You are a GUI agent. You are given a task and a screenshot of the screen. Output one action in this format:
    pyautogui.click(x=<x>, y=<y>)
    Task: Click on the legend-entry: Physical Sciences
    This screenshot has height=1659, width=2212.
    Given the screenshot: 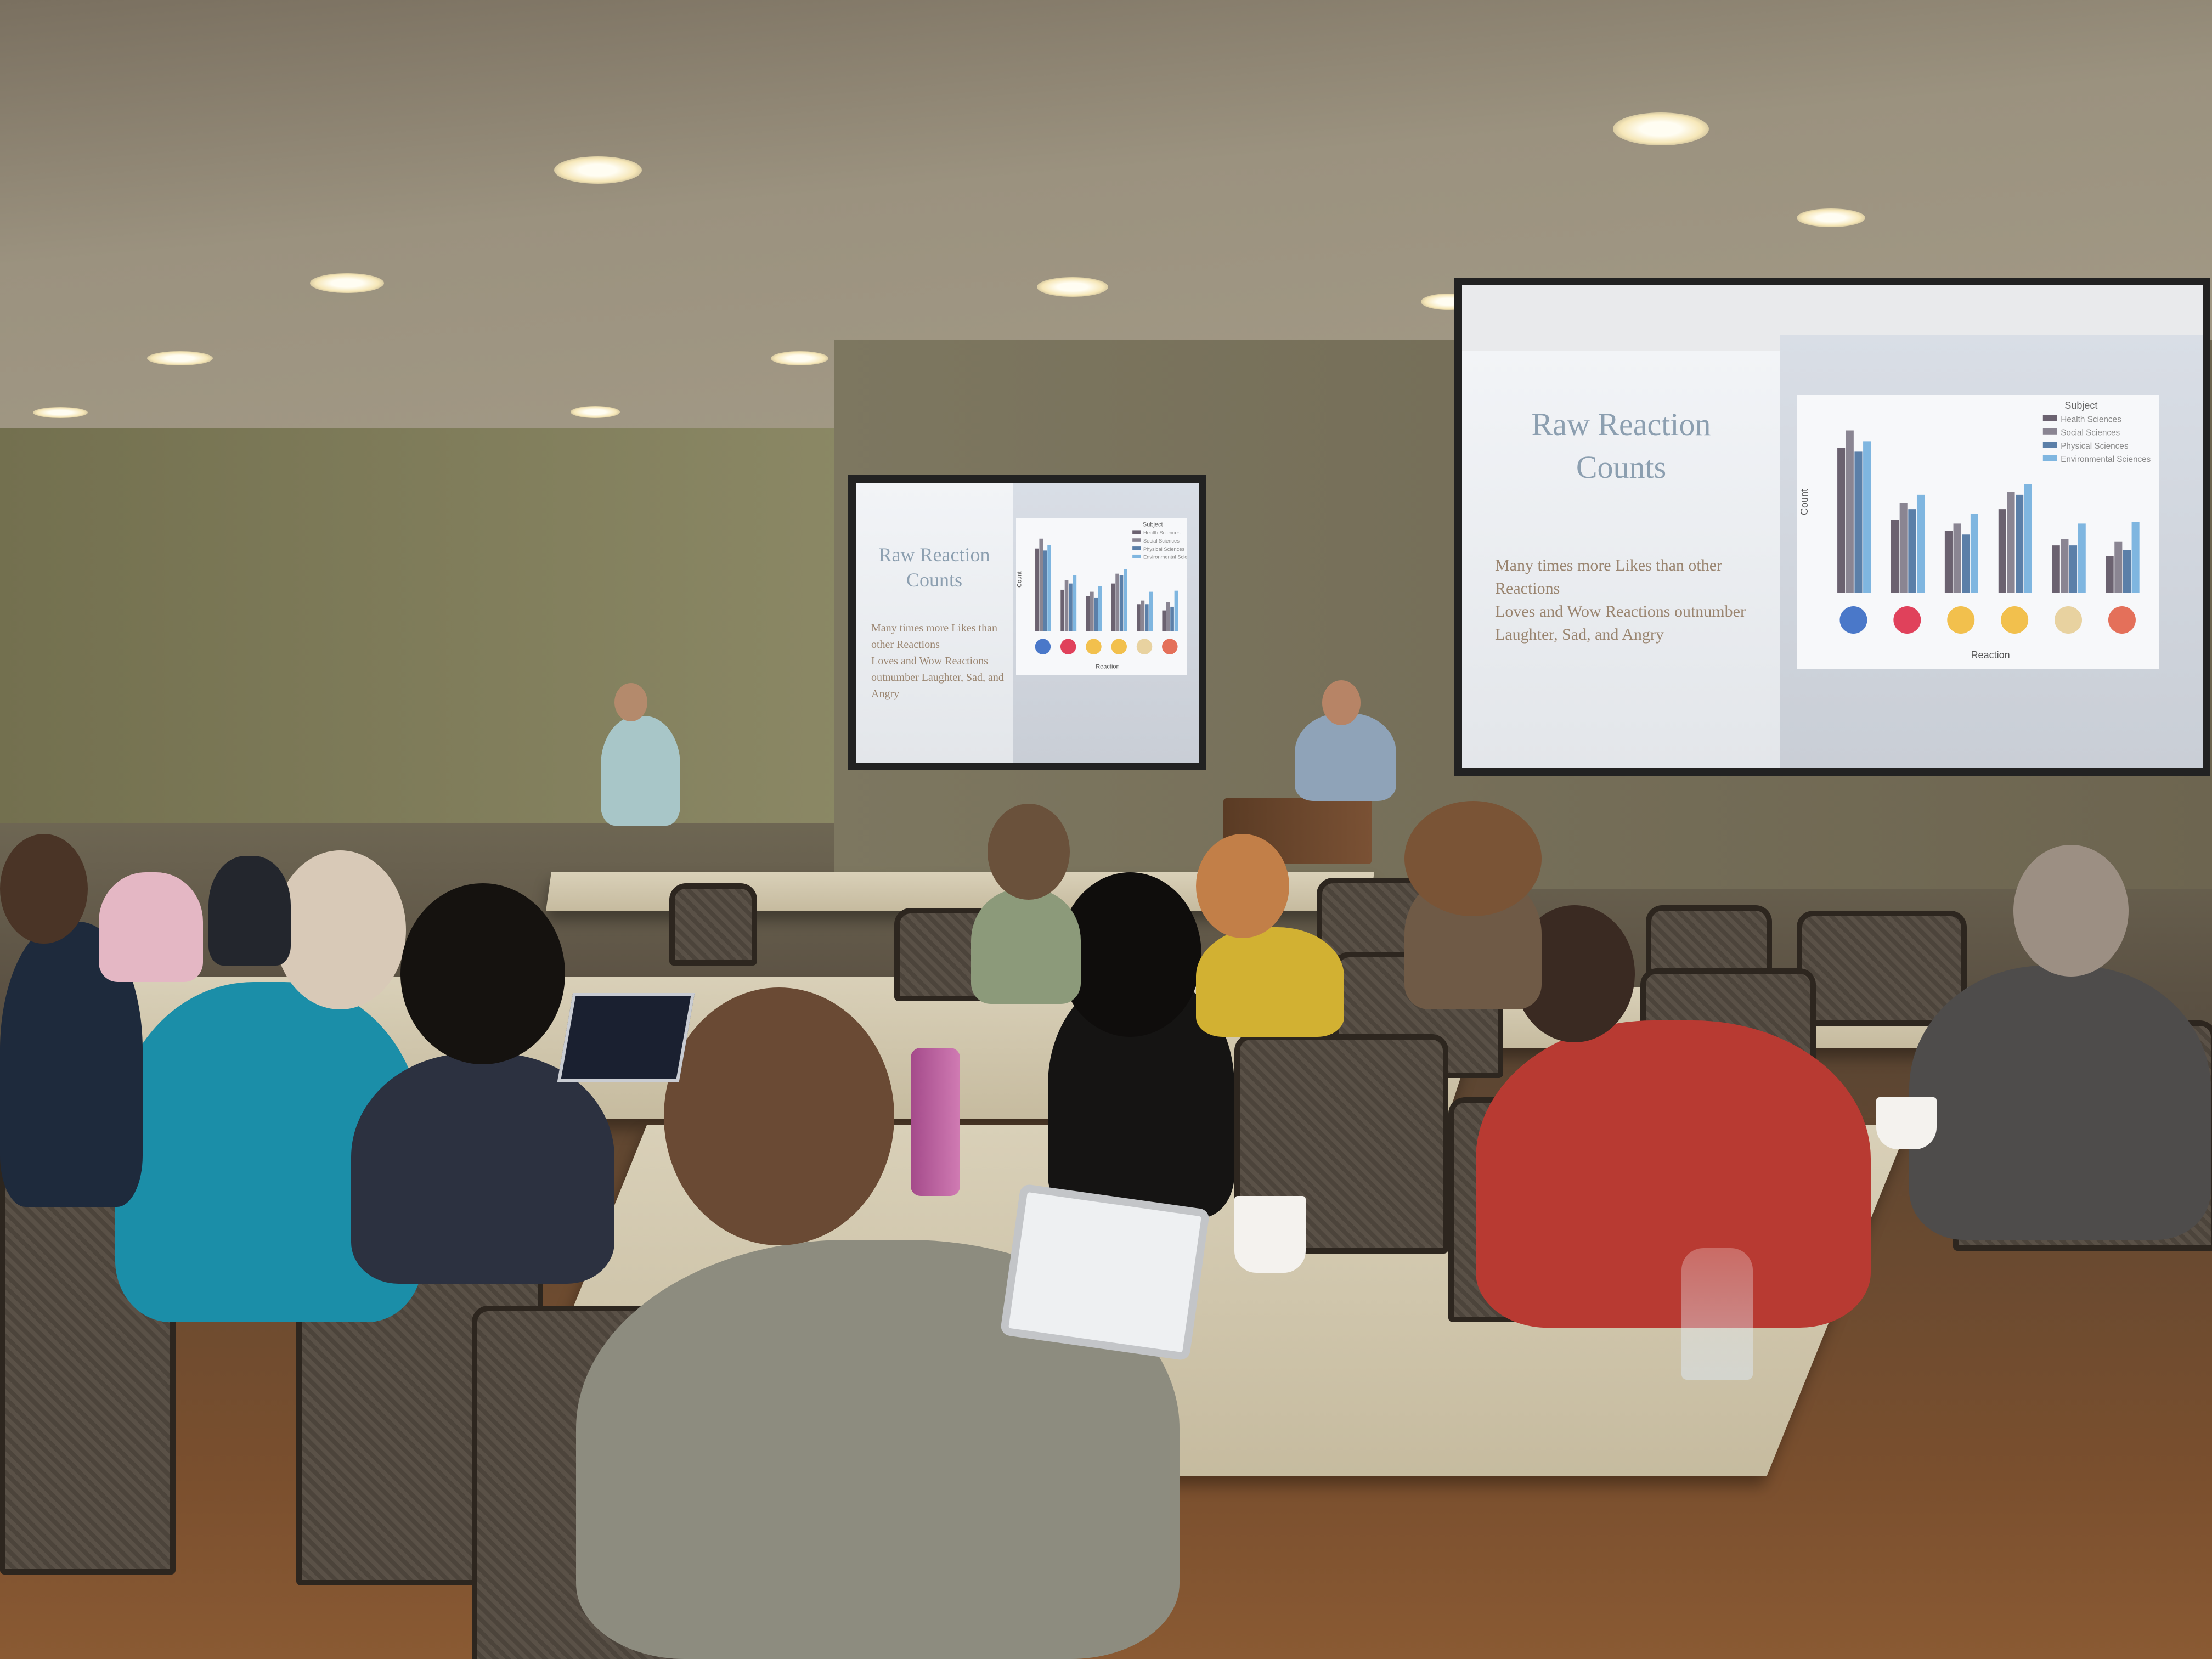 What is the action you would take?
    pyautogui.click(x=2095, y=447)
    